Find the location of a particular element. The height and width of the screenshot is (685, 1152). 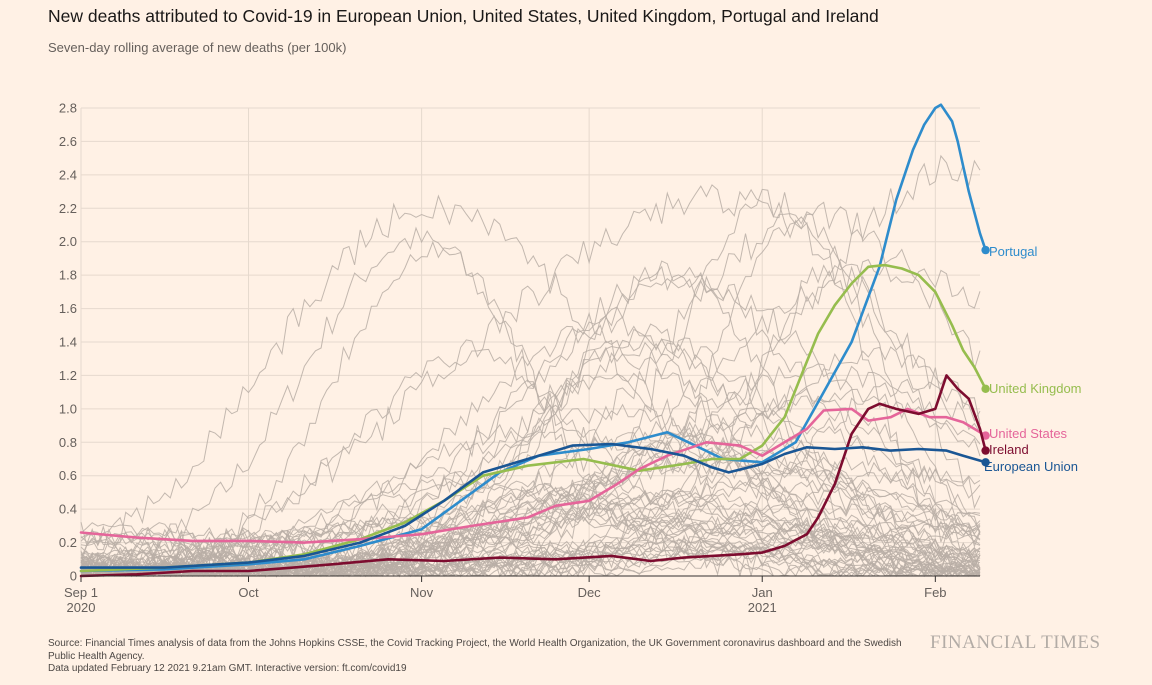

ft-logo: FINANCIAL TIMES is located at coordinates (1015, 642).